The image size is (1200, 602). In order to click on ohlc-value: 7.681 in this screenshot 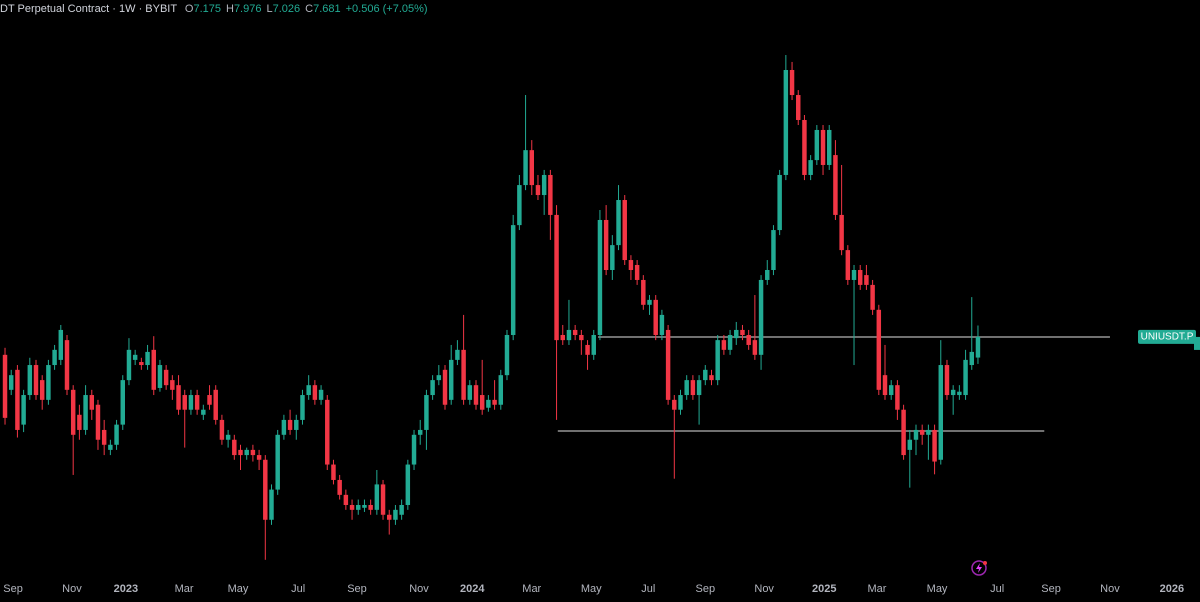, I will do `click(327, 9)`.